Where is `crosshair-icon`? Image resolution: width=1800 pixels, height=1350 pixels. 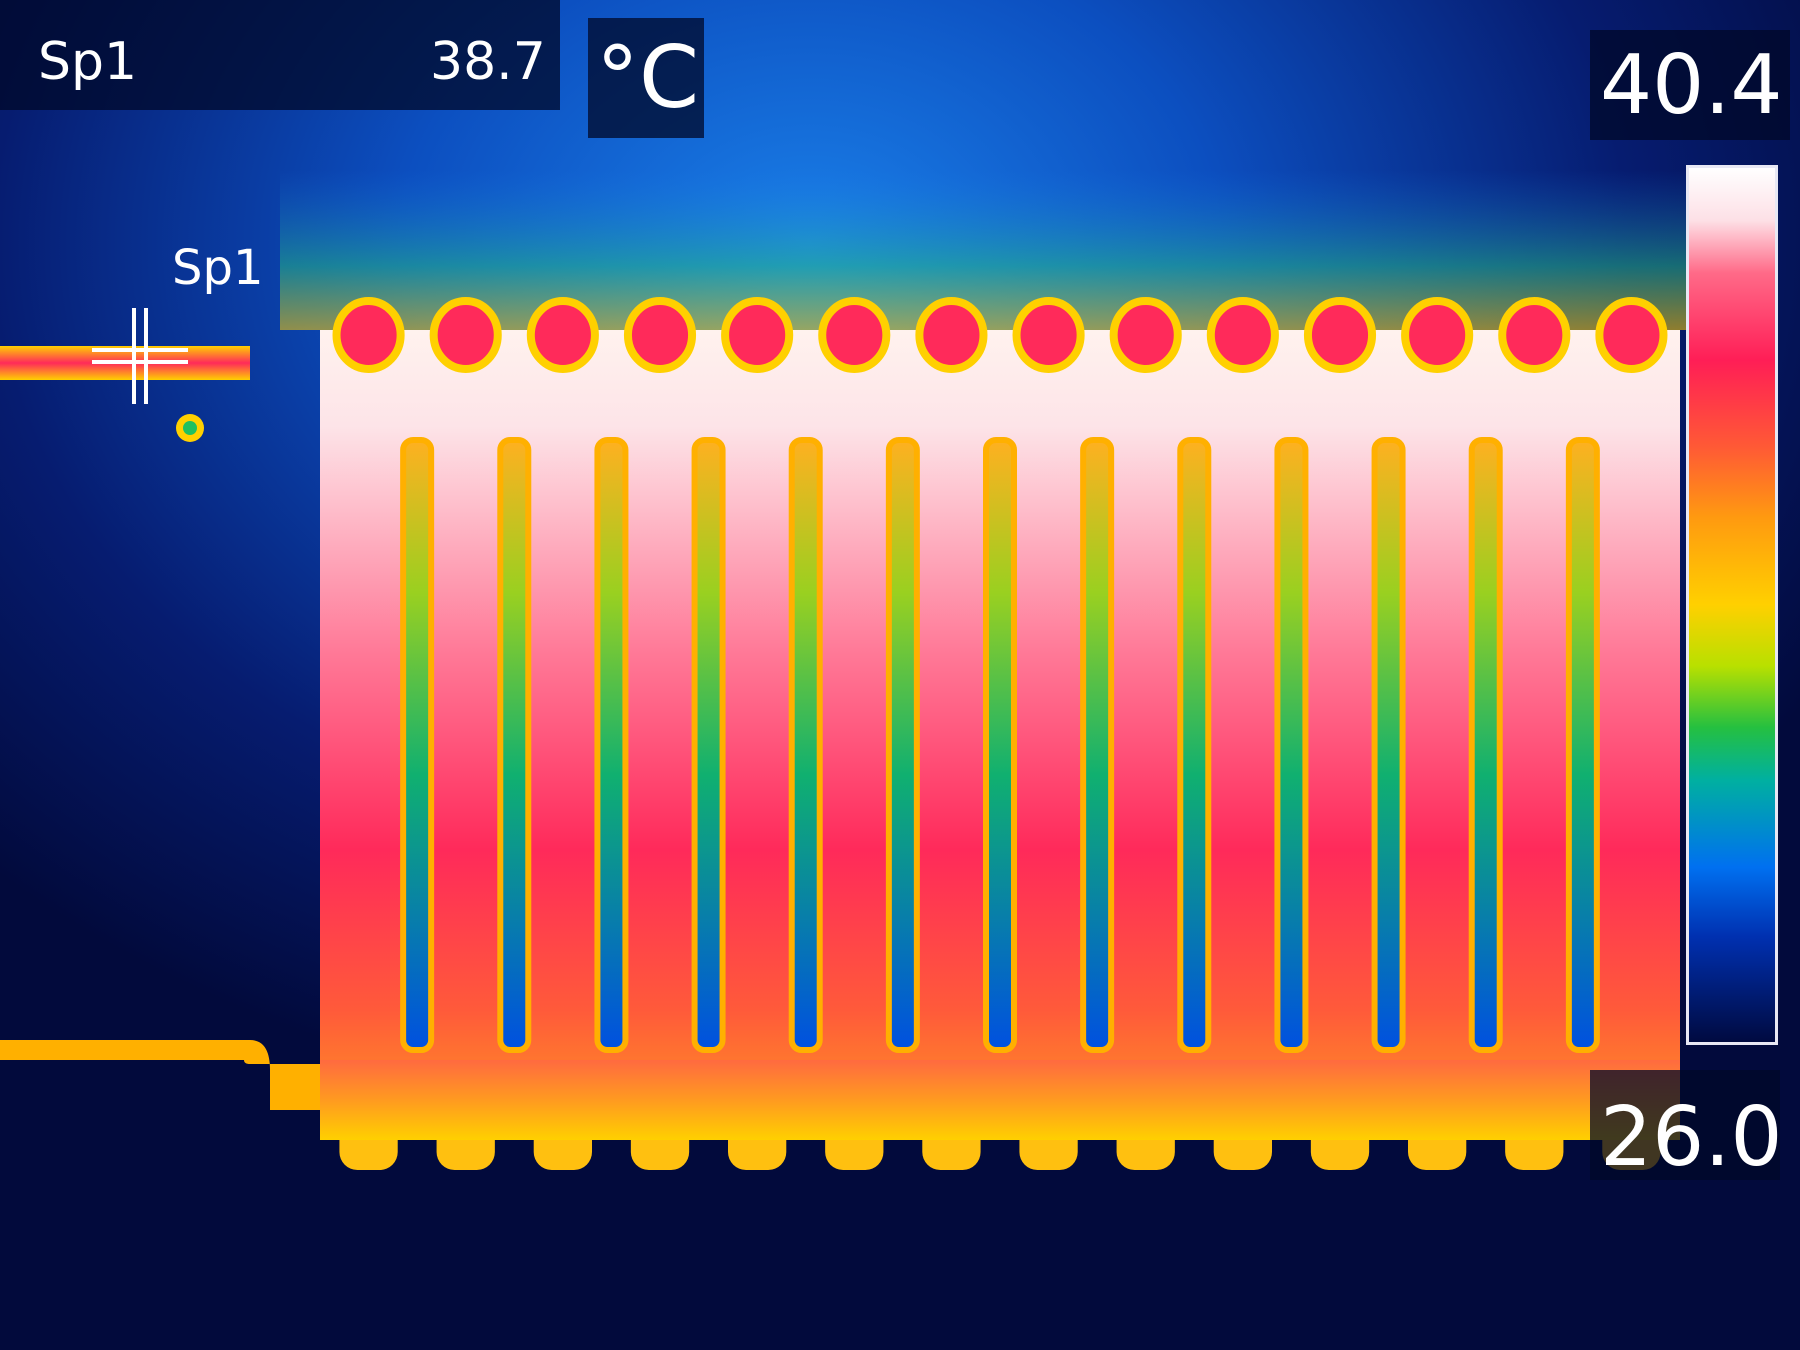 crosshair-icon is located at coordinates (140, 356).